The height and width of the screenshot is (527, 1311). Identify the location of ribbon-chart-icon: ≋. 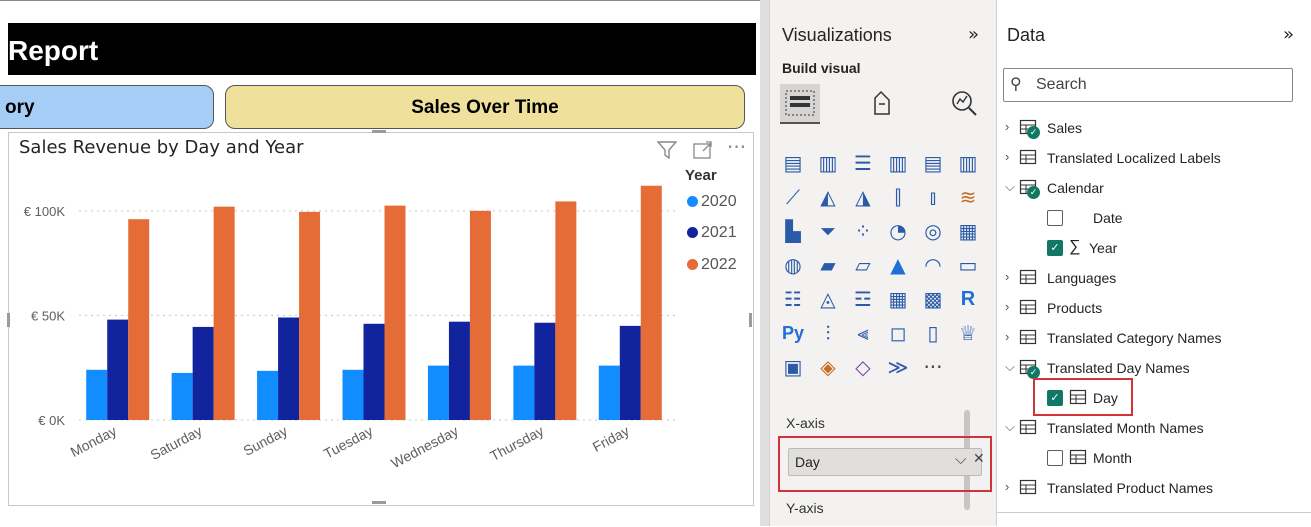
(968, 197).